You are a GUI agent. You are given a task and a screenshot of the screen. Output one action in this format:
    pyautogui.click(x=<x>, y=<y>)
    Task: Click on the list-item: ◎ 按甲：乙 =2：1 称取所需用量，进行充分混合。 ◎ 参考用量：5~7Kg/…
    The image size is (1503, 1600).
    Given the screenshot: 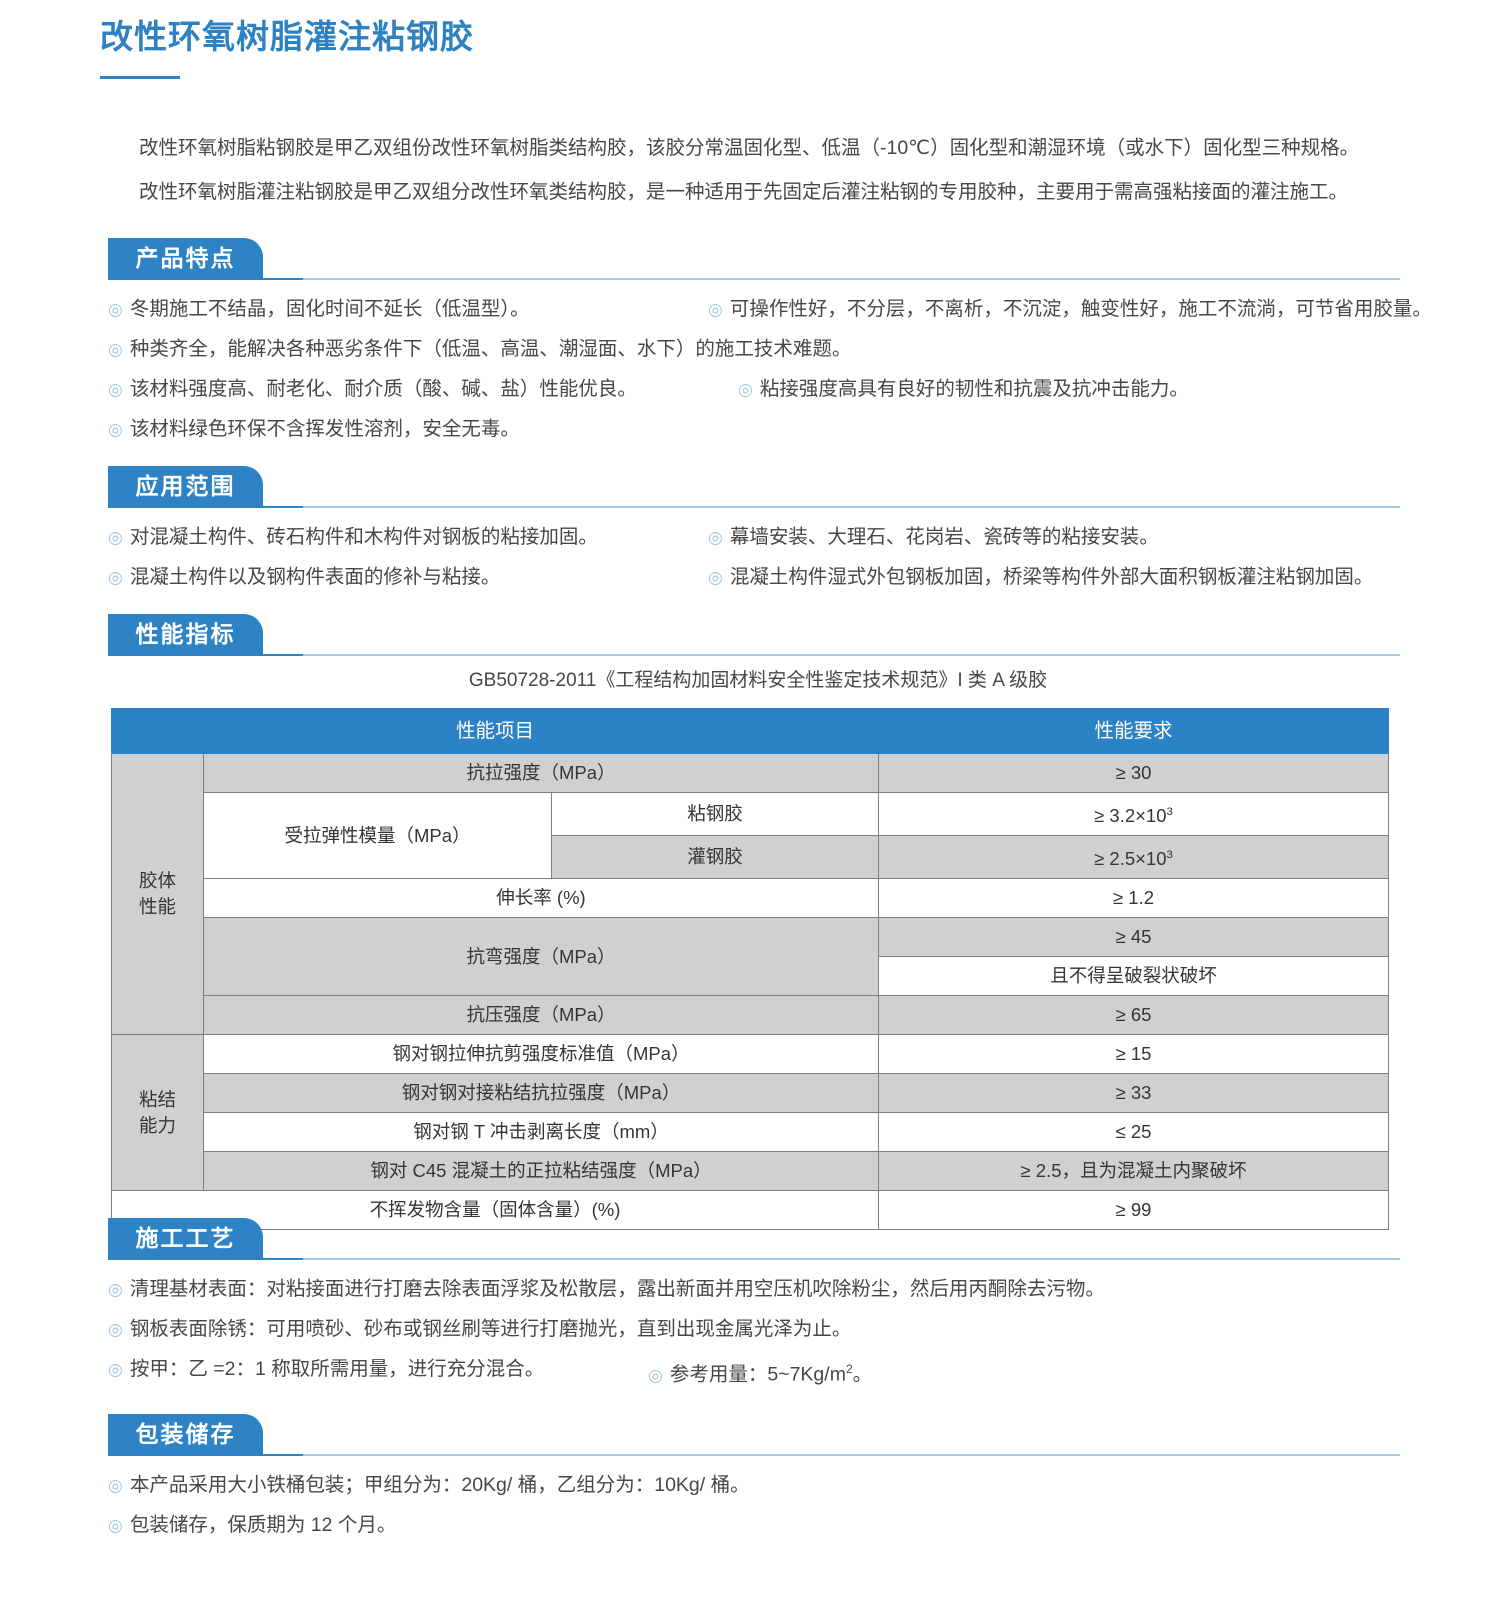 What is the action you would take?
    pyautogui.click(x=758, y=1372)
    